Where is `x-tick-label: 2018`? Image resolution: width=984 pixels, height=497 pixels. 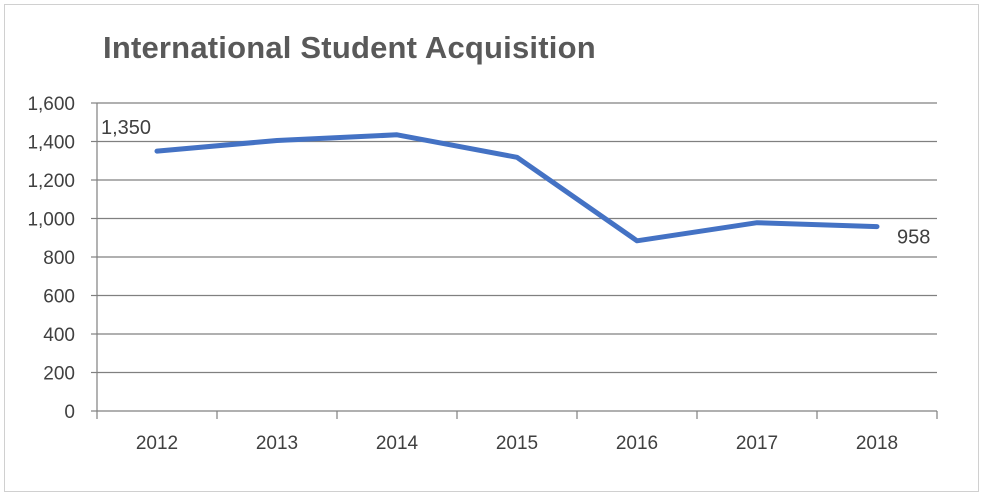
x-tick-label: 2018 is located at coordinates (877, 443).